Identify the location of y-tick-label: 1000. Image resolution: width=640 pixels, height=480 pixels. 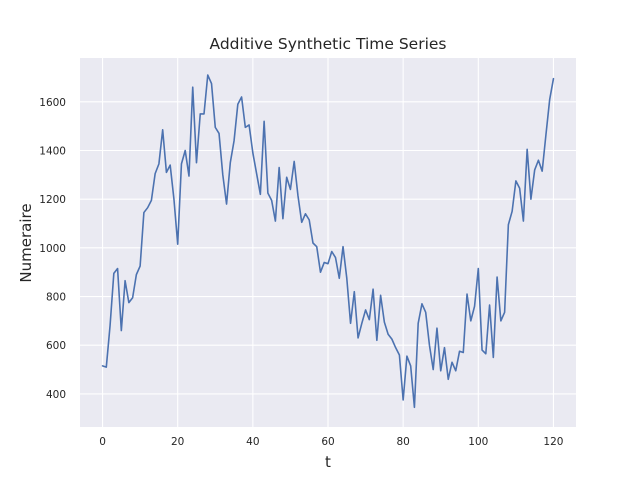
(52, 249).